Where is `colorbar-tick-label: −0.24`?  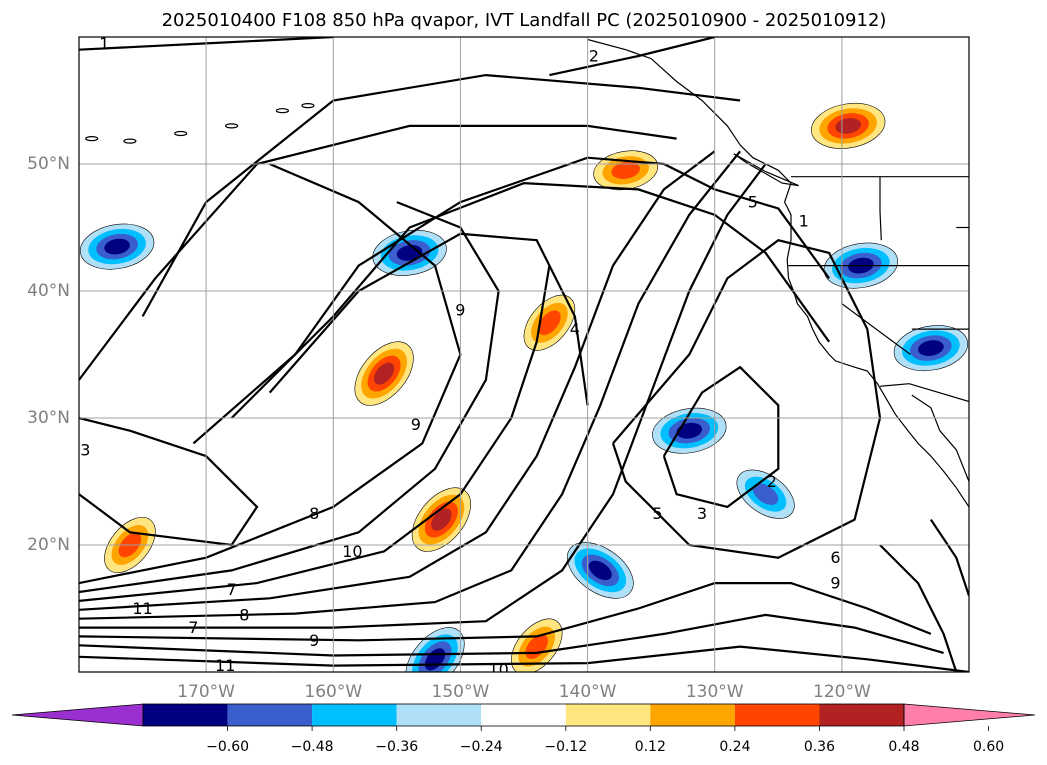
colorbar-tick-label: −0.24 is located at coordinates (481, 747).